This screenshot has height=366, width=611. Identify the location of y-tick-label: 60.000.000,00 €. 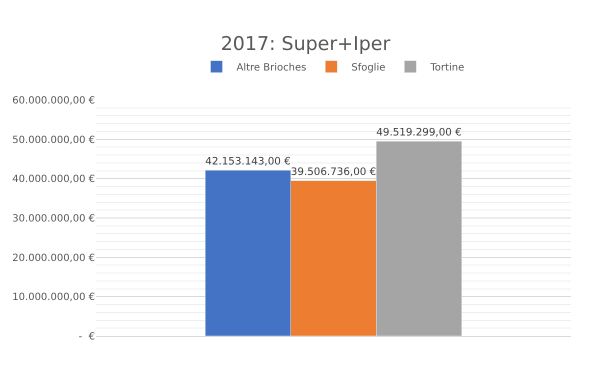
(53, 101).